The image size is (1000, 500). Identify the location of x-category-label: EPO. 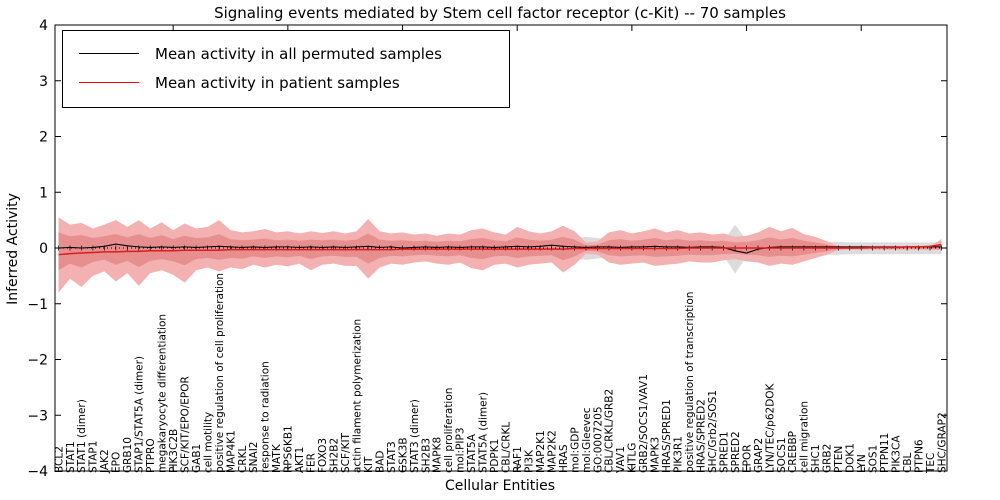
(117, 462).